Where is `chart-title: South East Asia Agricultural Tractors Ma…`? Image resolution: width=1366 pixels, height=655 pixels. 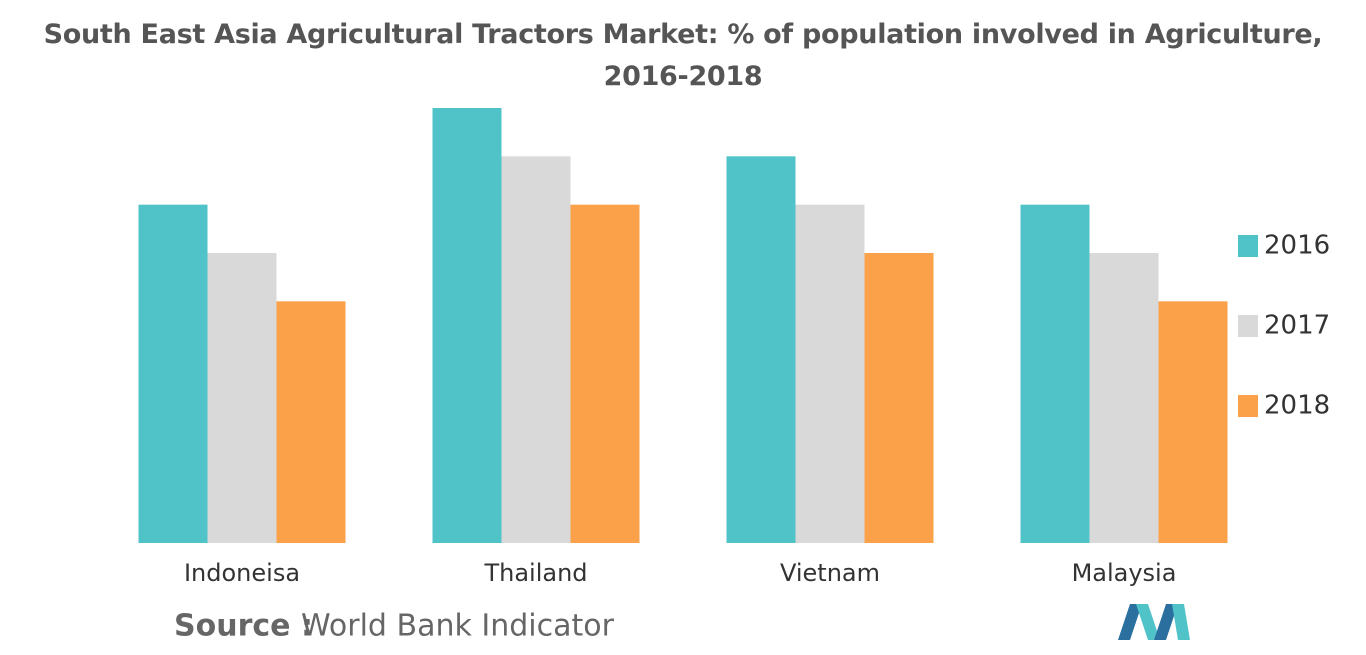
chart-title: South East Asia Agricultural Tractors Ma… is located at coordinates (683, 55).